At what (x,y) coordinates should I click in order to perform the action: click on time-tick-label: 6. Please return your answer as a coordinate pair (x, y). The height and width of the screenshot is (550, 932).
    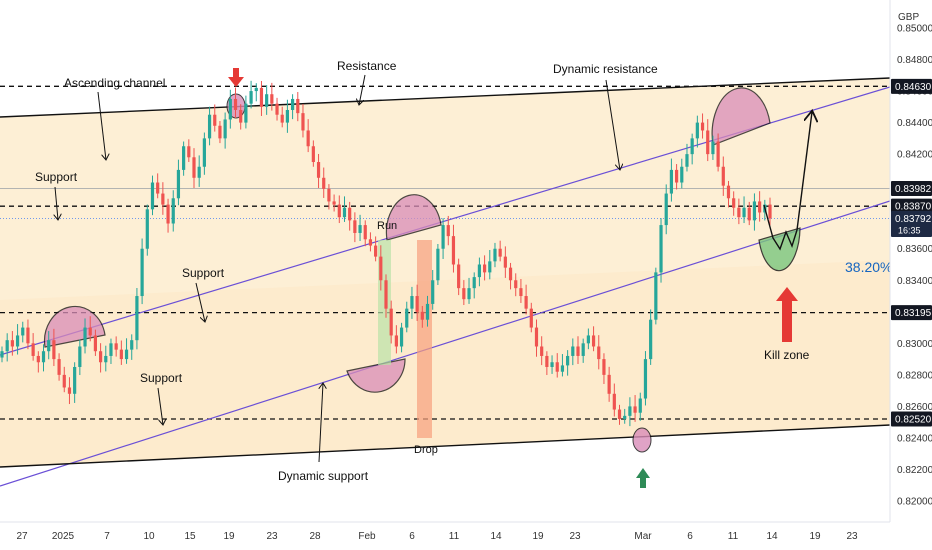
    Looking at the image, I should click on (412, 536).